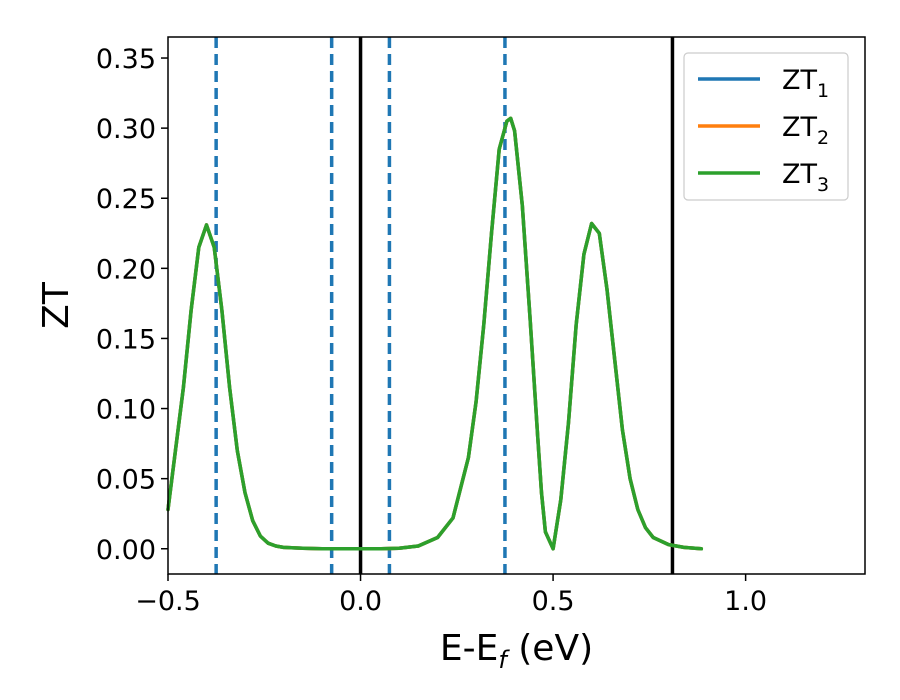 The width and height of the screenshot is (900, 700). I want to click on x-axis-ticks: −0.5 0.0 0.5 1.0, so click(451, 595).